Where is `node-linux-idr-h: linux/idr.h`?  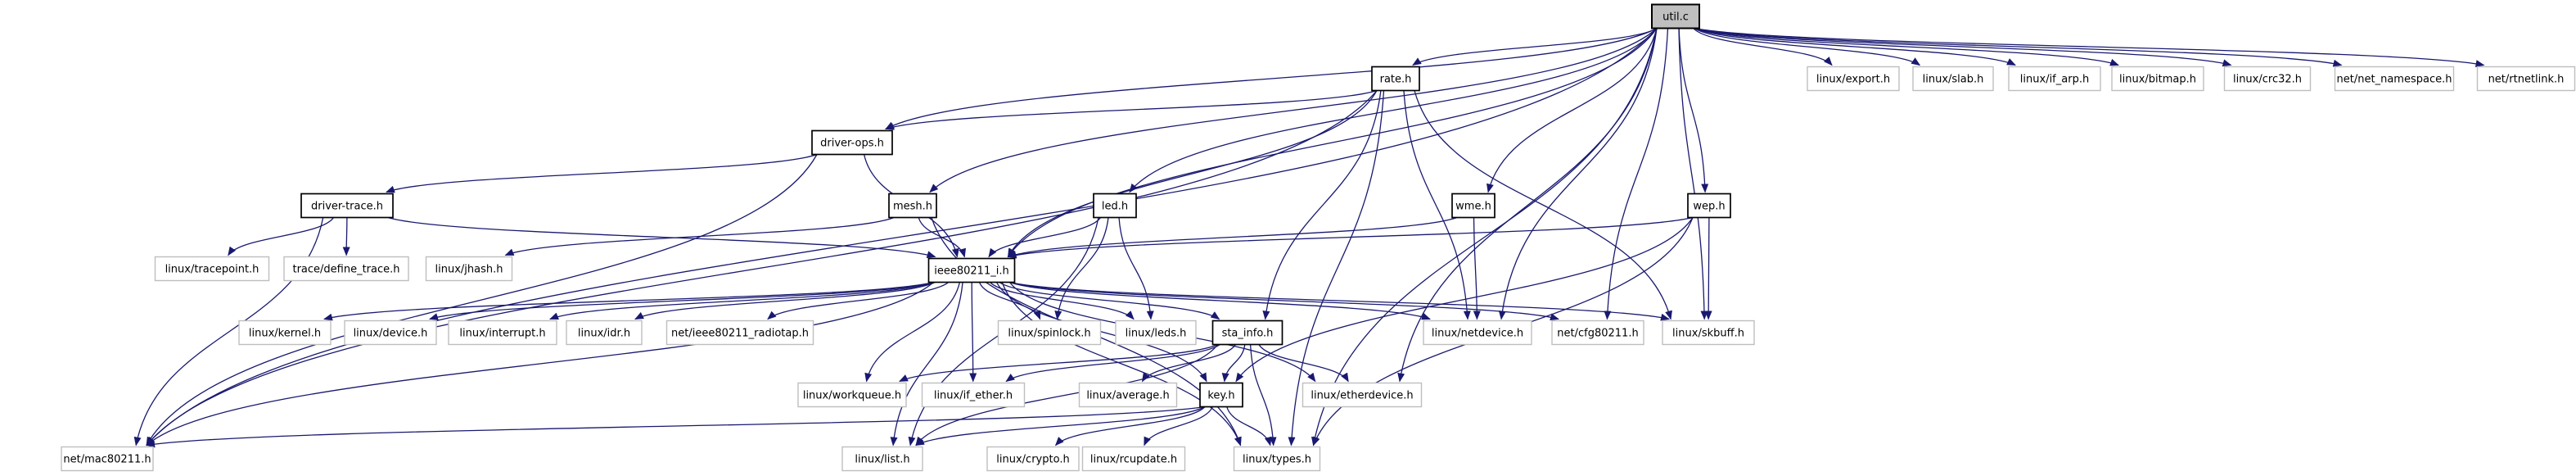 node-linux-idr-h: linux/idr.h is located at coordinates (604, 333).